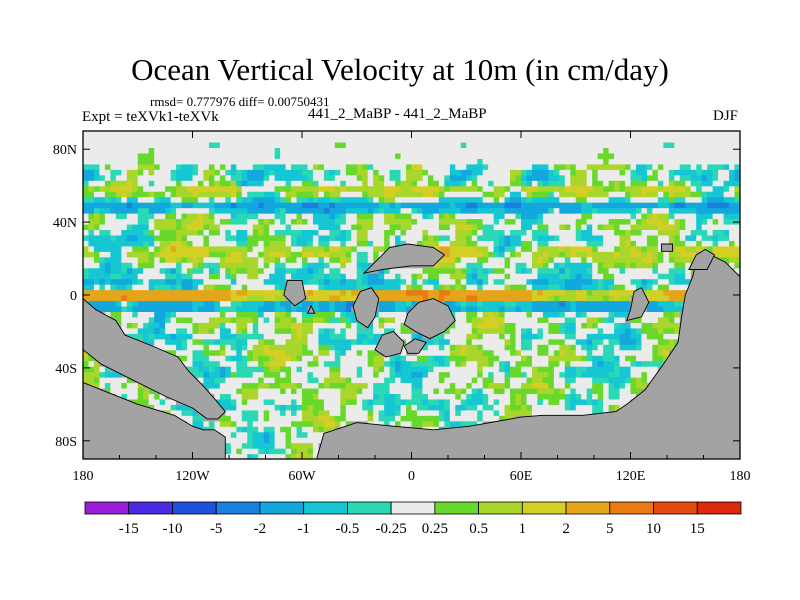 The height and width of the screenshot is (600, 800). What do you see at coordinates (566, 529) in the screenshot?
I see `colorbar-label: 2` at bounding box center [566, 529].